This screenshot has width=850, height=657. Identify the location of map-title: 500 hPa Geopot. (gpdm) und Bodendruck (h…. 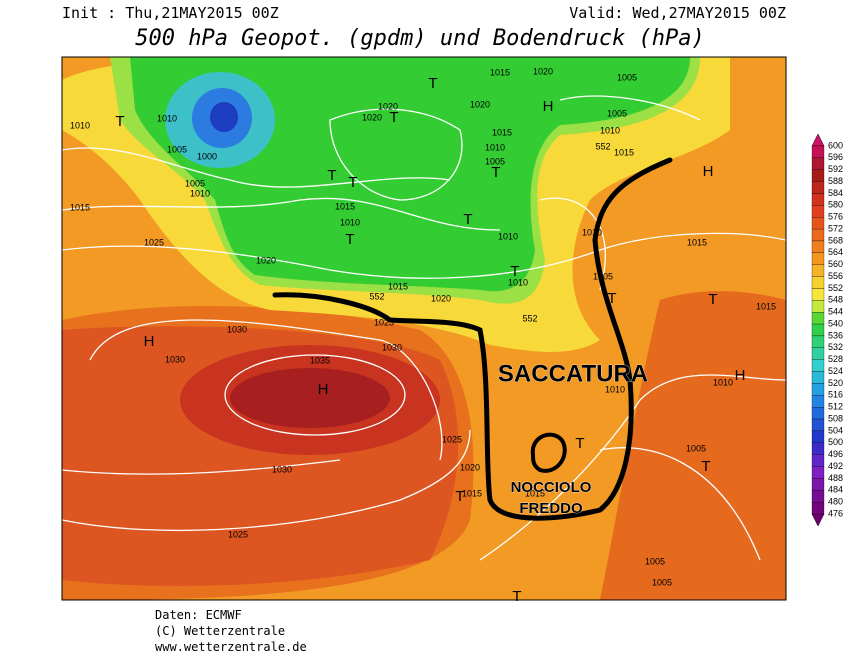
(420, 38).